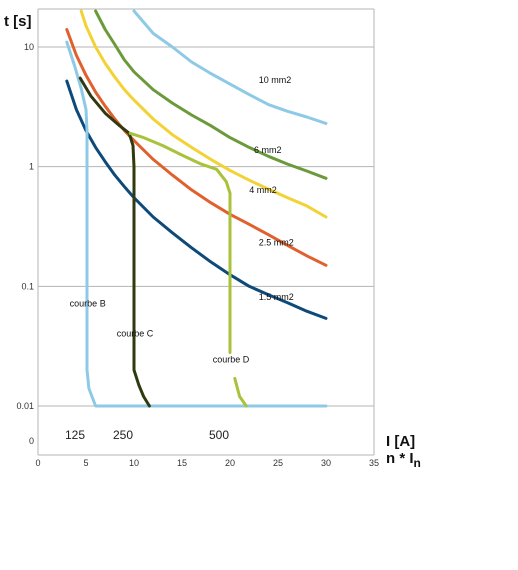 This screenshot has height=570, width=518. I want to click on x-tick-label: 20, so click(230, 463).